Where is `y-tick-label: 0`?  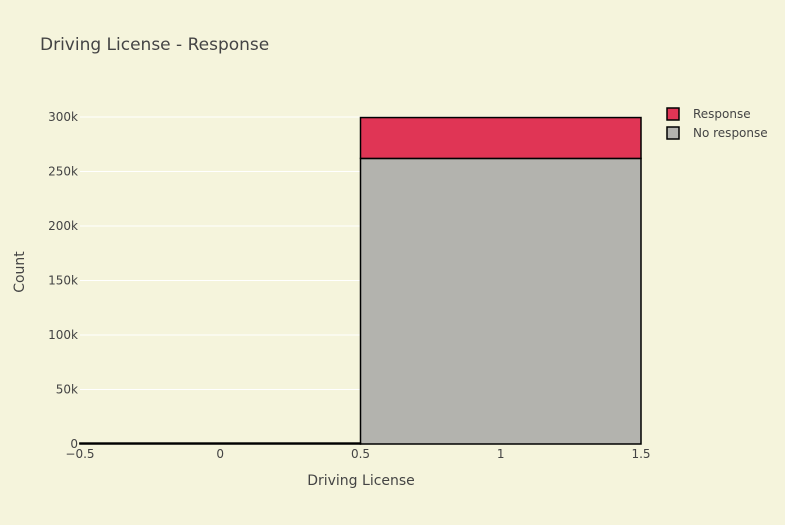 y-tick-label: 0 is located at coordinates (74, 444).